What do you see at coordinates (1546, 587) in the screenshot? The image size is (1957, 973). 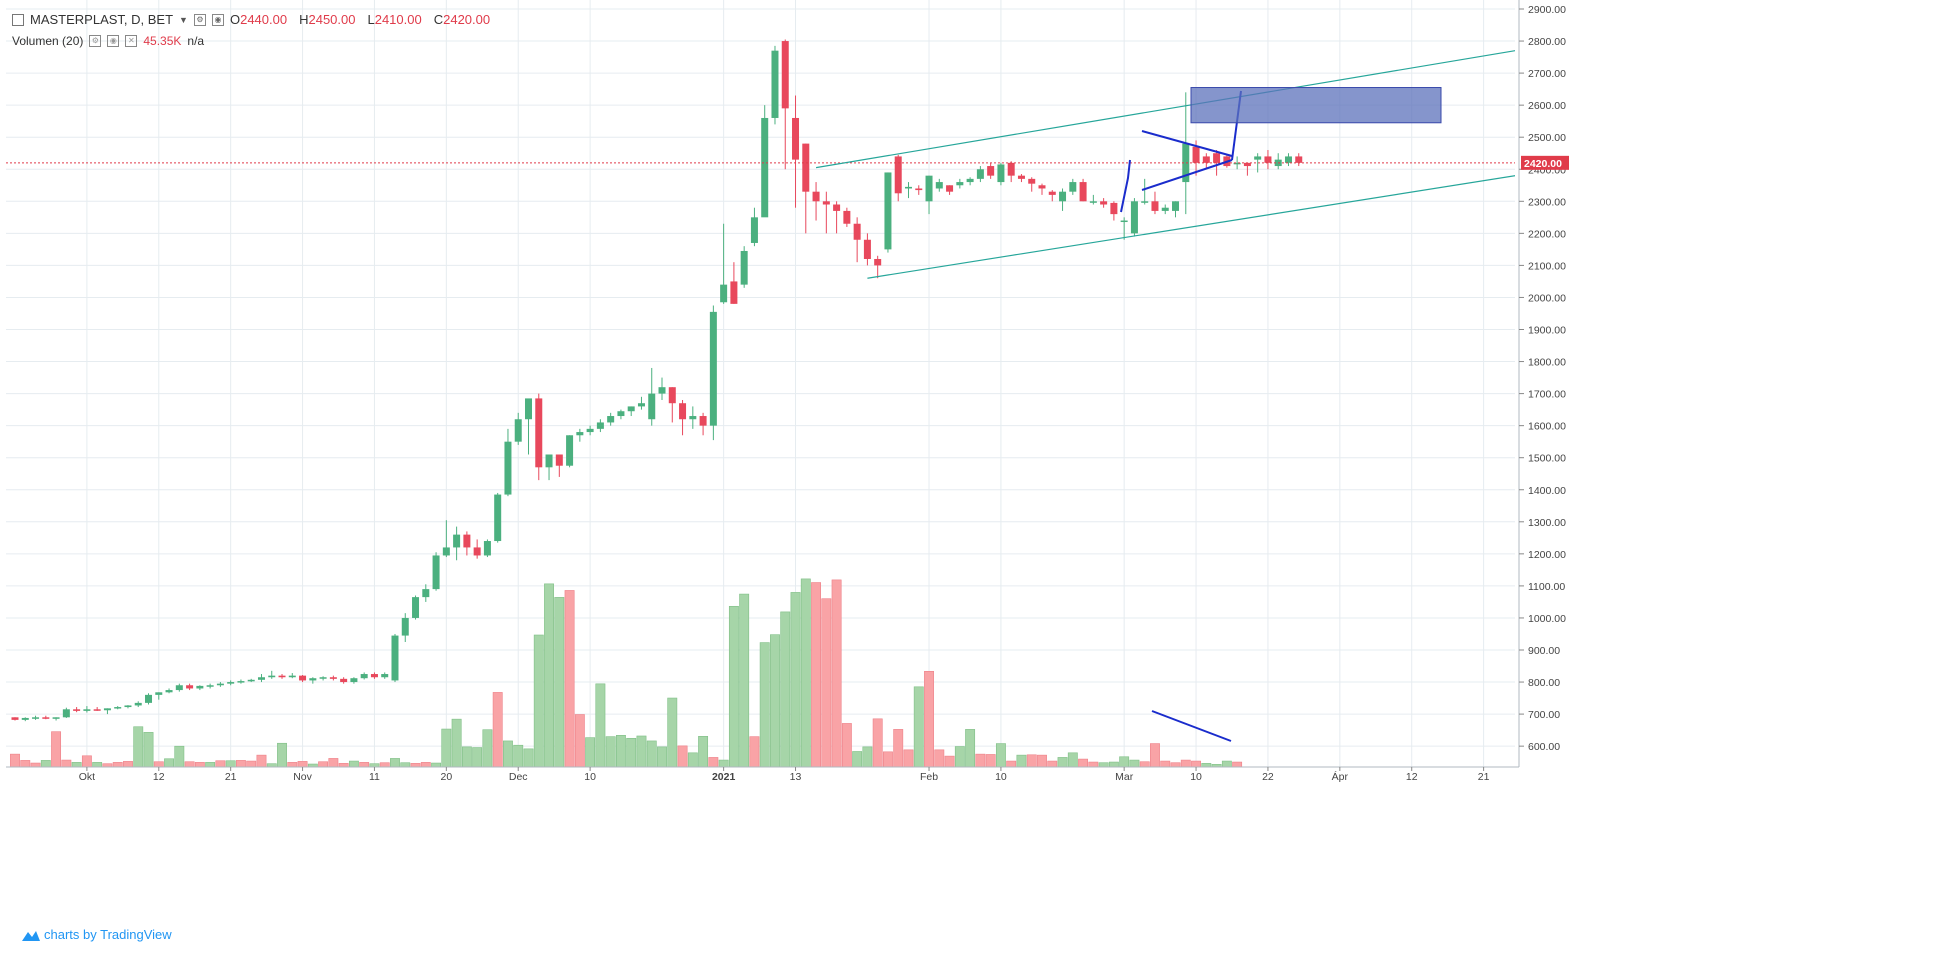 I see `price-tick-label: 1100.00` at bounding box center [1546, 587].